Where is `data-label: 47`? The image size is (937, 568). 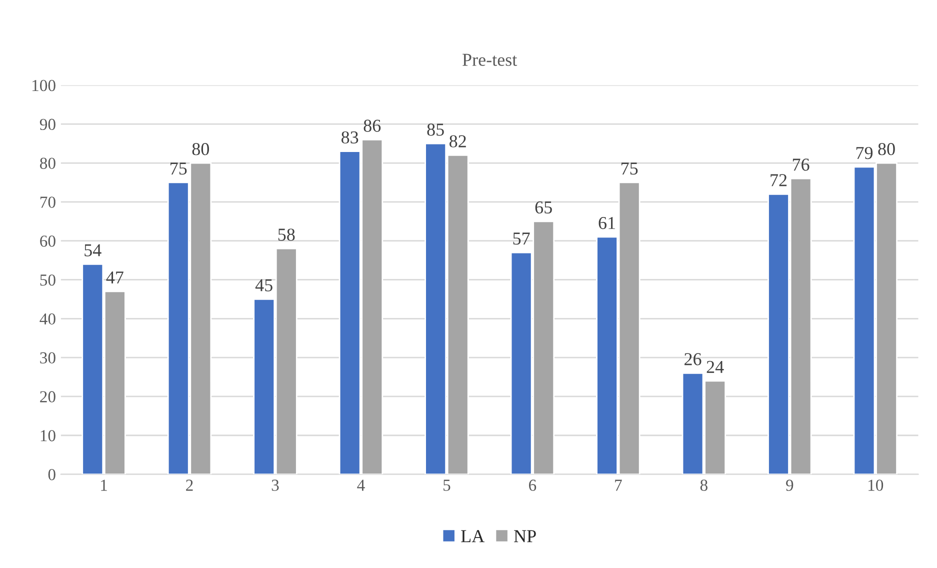
data-label: 47 is located at coordinates (115, 278).